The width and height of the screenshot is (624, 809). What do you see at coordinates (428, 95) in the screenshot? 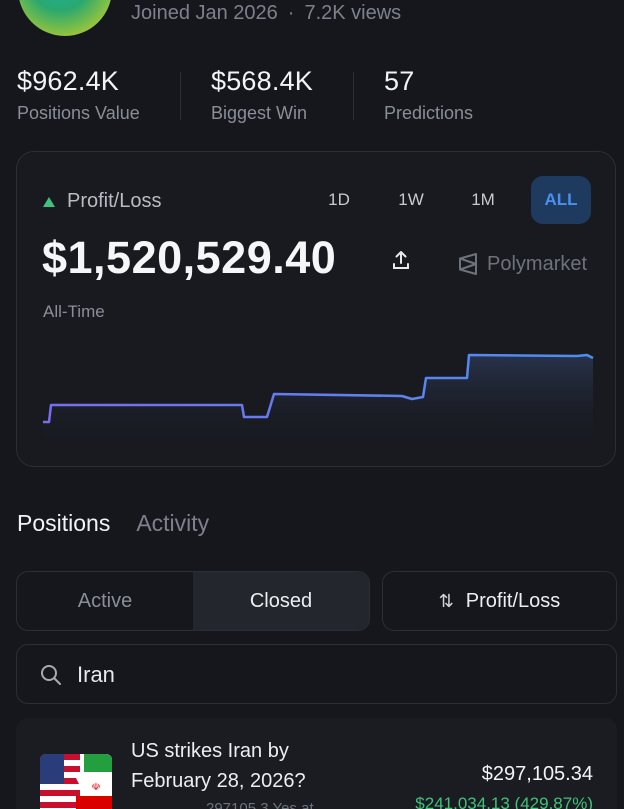
I see `stat-predictions: 57 Predictions` at bounding box center [428, 95].